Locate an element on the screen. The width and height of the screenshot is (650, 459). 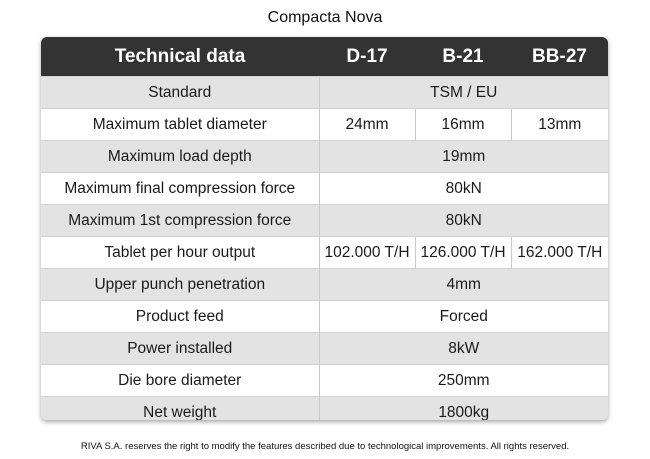
row-value: 8kW is located at coordinates (463, 348).